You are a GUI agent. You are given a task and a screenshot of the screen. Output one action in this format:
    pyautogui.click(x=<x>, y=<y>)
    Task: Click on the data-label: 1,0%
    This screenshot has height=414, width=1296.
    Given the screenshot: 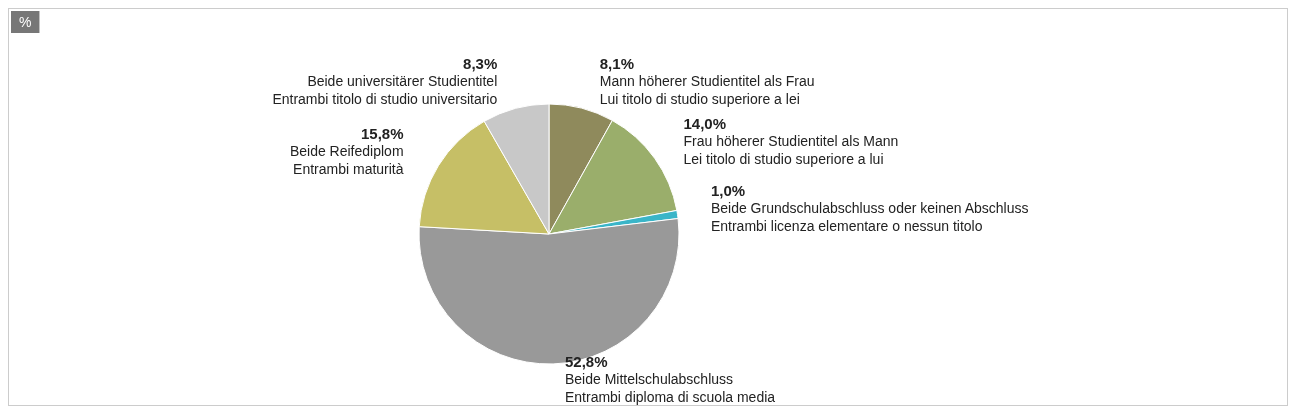 What is the action you would take?
    pyautogui.click(x=728, y=190)
    